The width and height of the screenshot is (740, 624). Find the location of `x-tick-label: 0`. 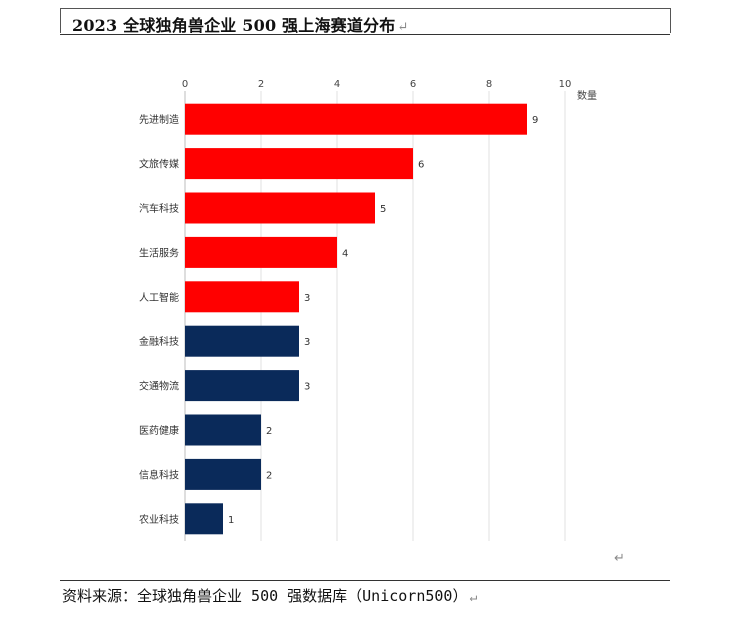

x-tick-label: 0 is located at coordinates (185, 84).